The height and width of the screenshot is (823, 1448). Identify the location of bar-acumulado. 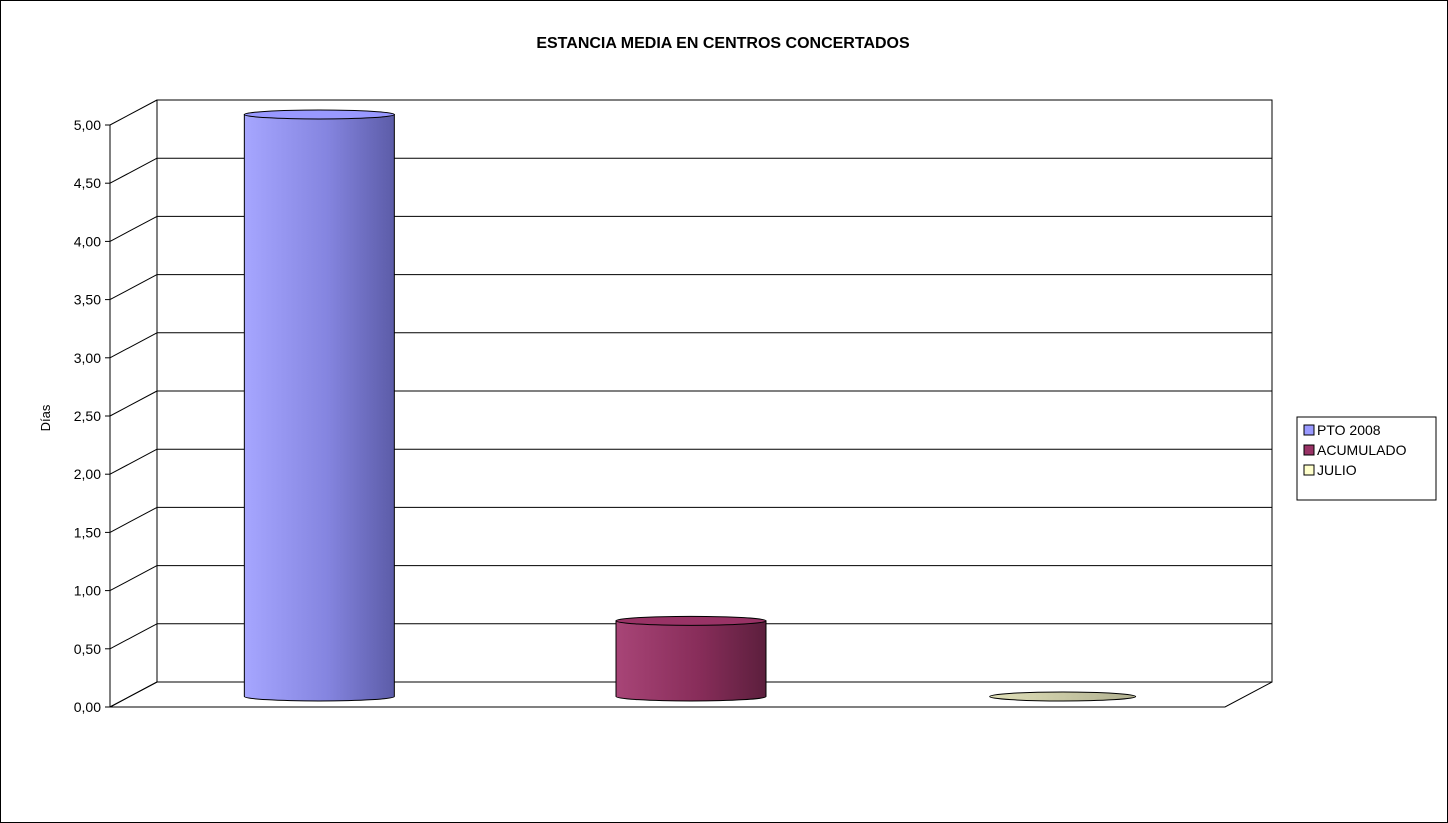
(691, 658).